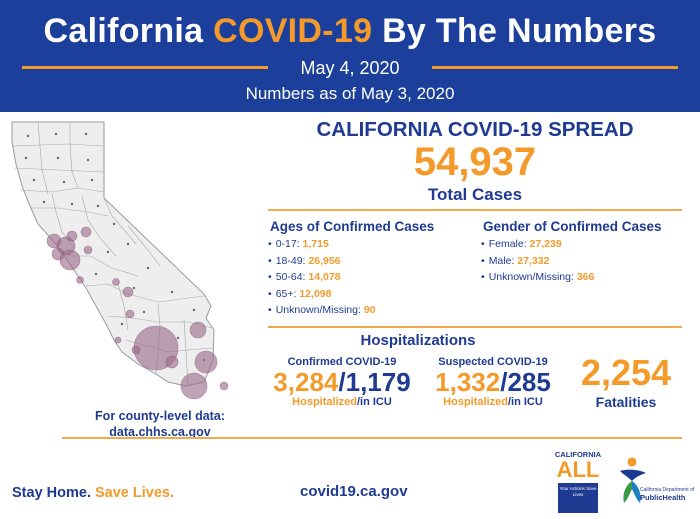 This screenshot has width=700, height=519. I want to click on title-suffix: By The Numbers, so click(514, 31).